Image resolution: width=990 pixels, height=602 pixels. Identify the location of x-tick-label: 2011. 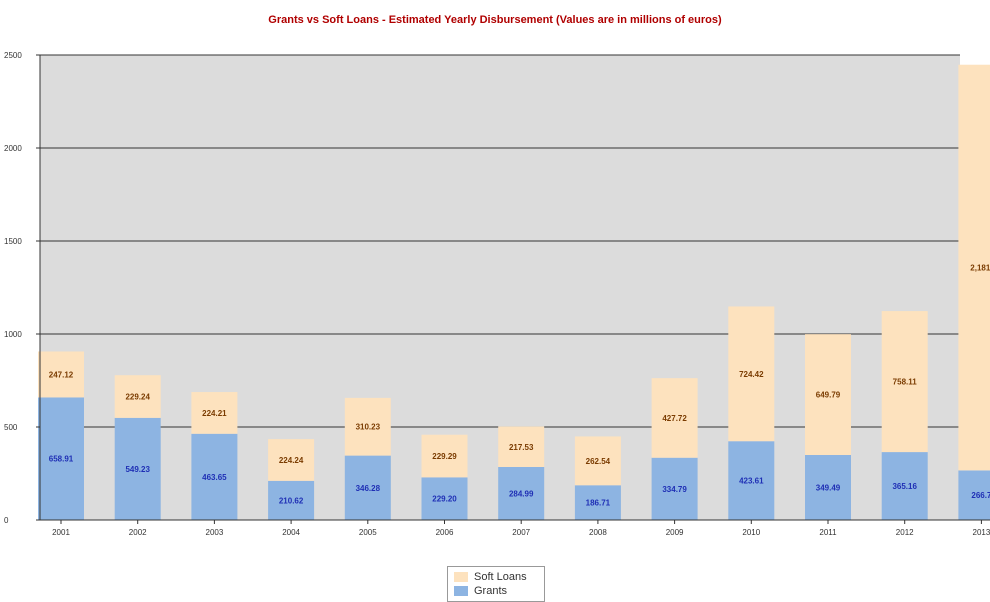
(828, 532).